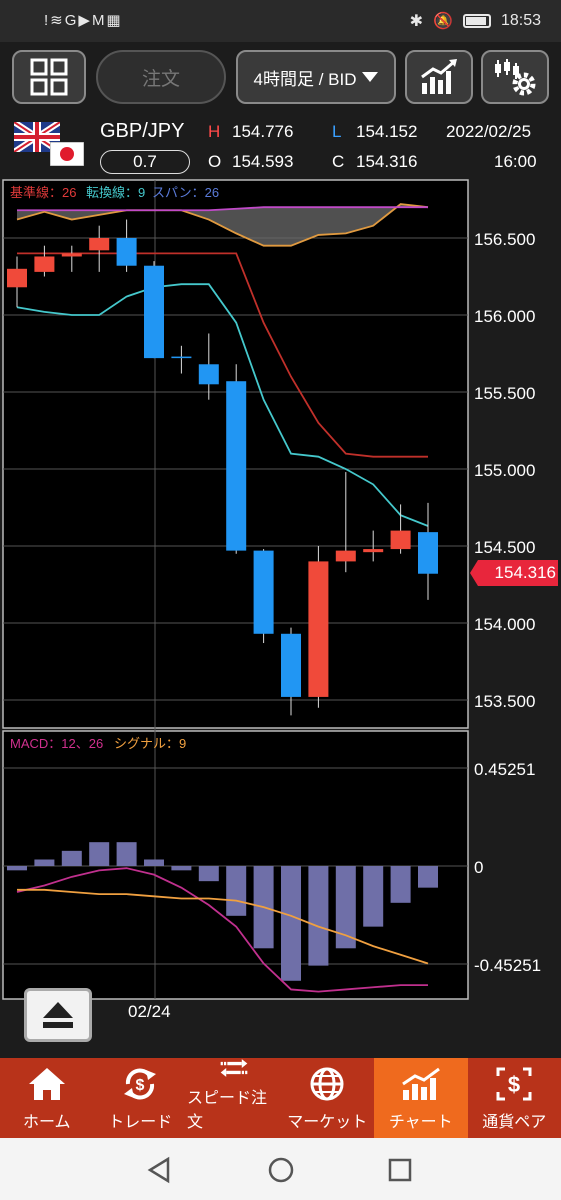 This screenshot has width=561, height=1200. What do you see at coordinates (370, 77) in the screenshot?
I see `caret-down-icon` at bounding box center [370, 77].